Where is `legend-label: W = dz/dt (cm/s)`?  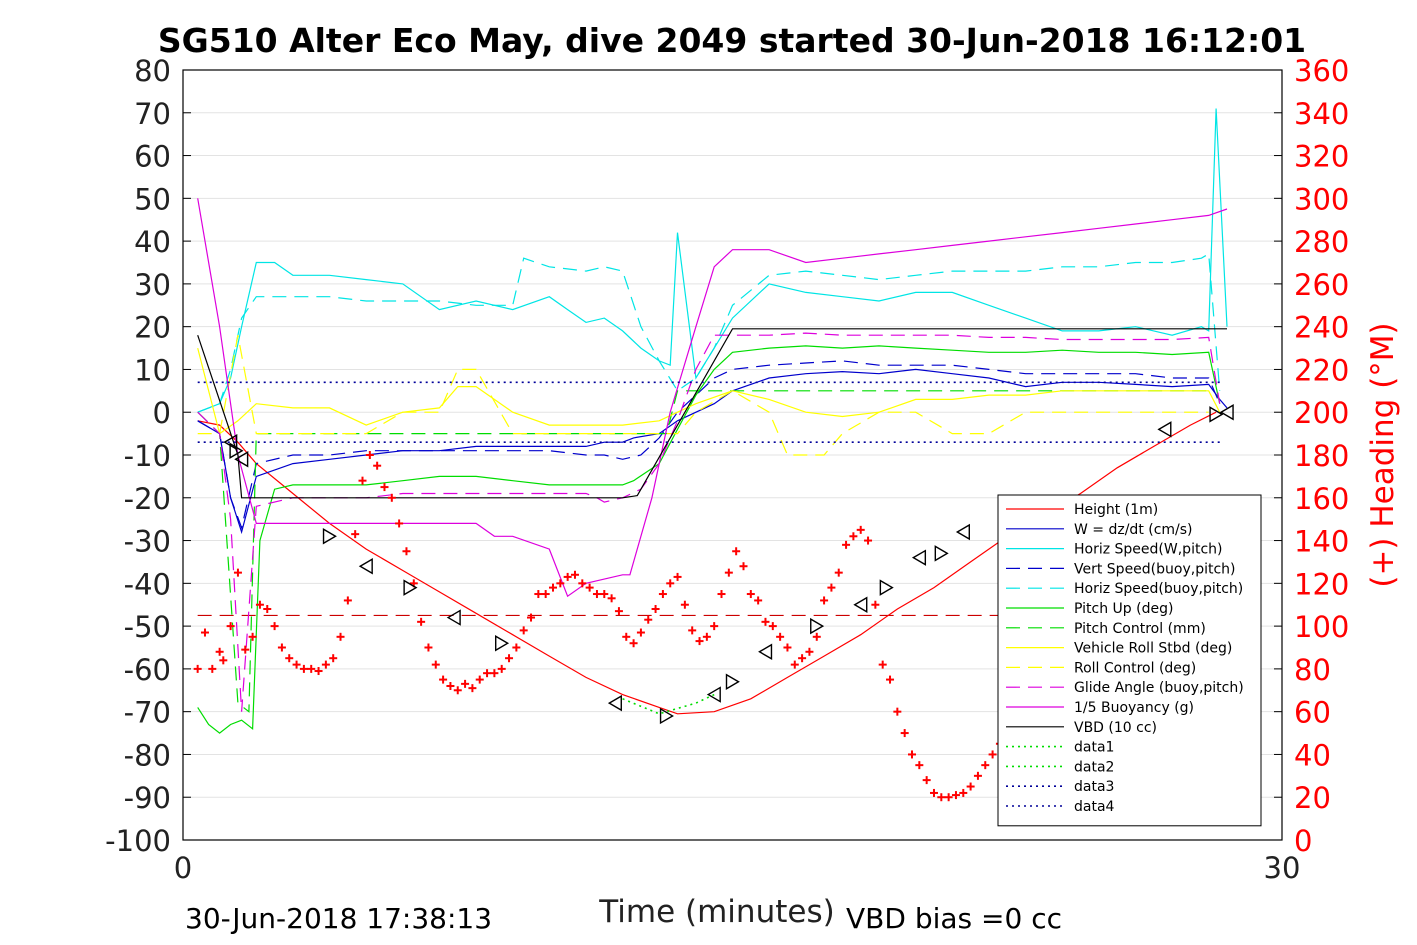 legend-label: W = dz/dt (cm/s) is located at coordinates (1133, 530).